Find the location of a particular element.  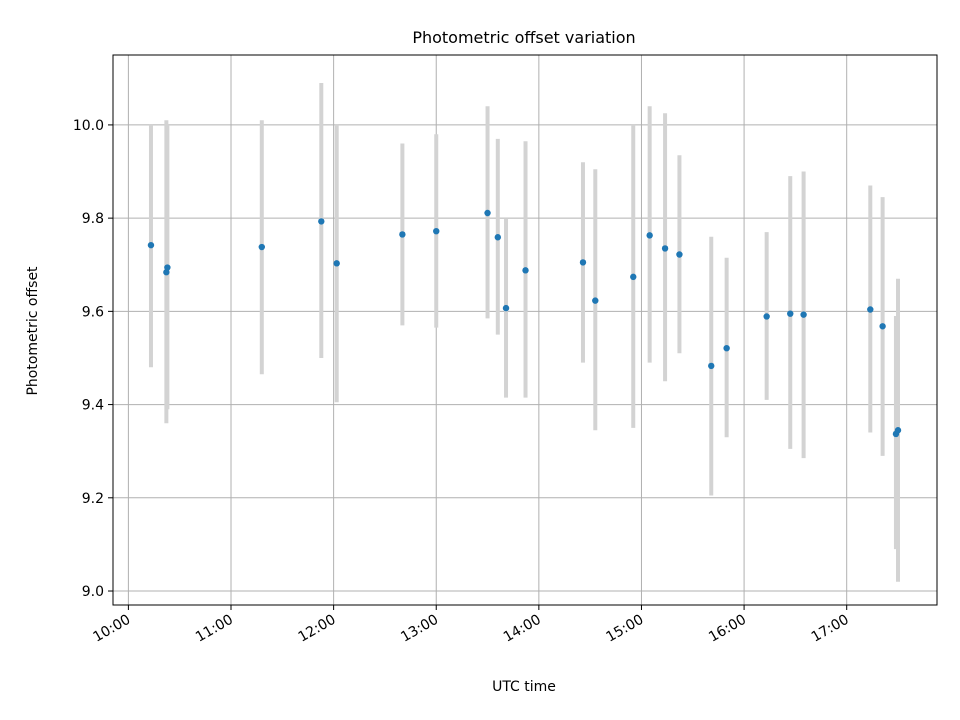

y-tick-label: 9.8 is located at coordinates (93, 219).